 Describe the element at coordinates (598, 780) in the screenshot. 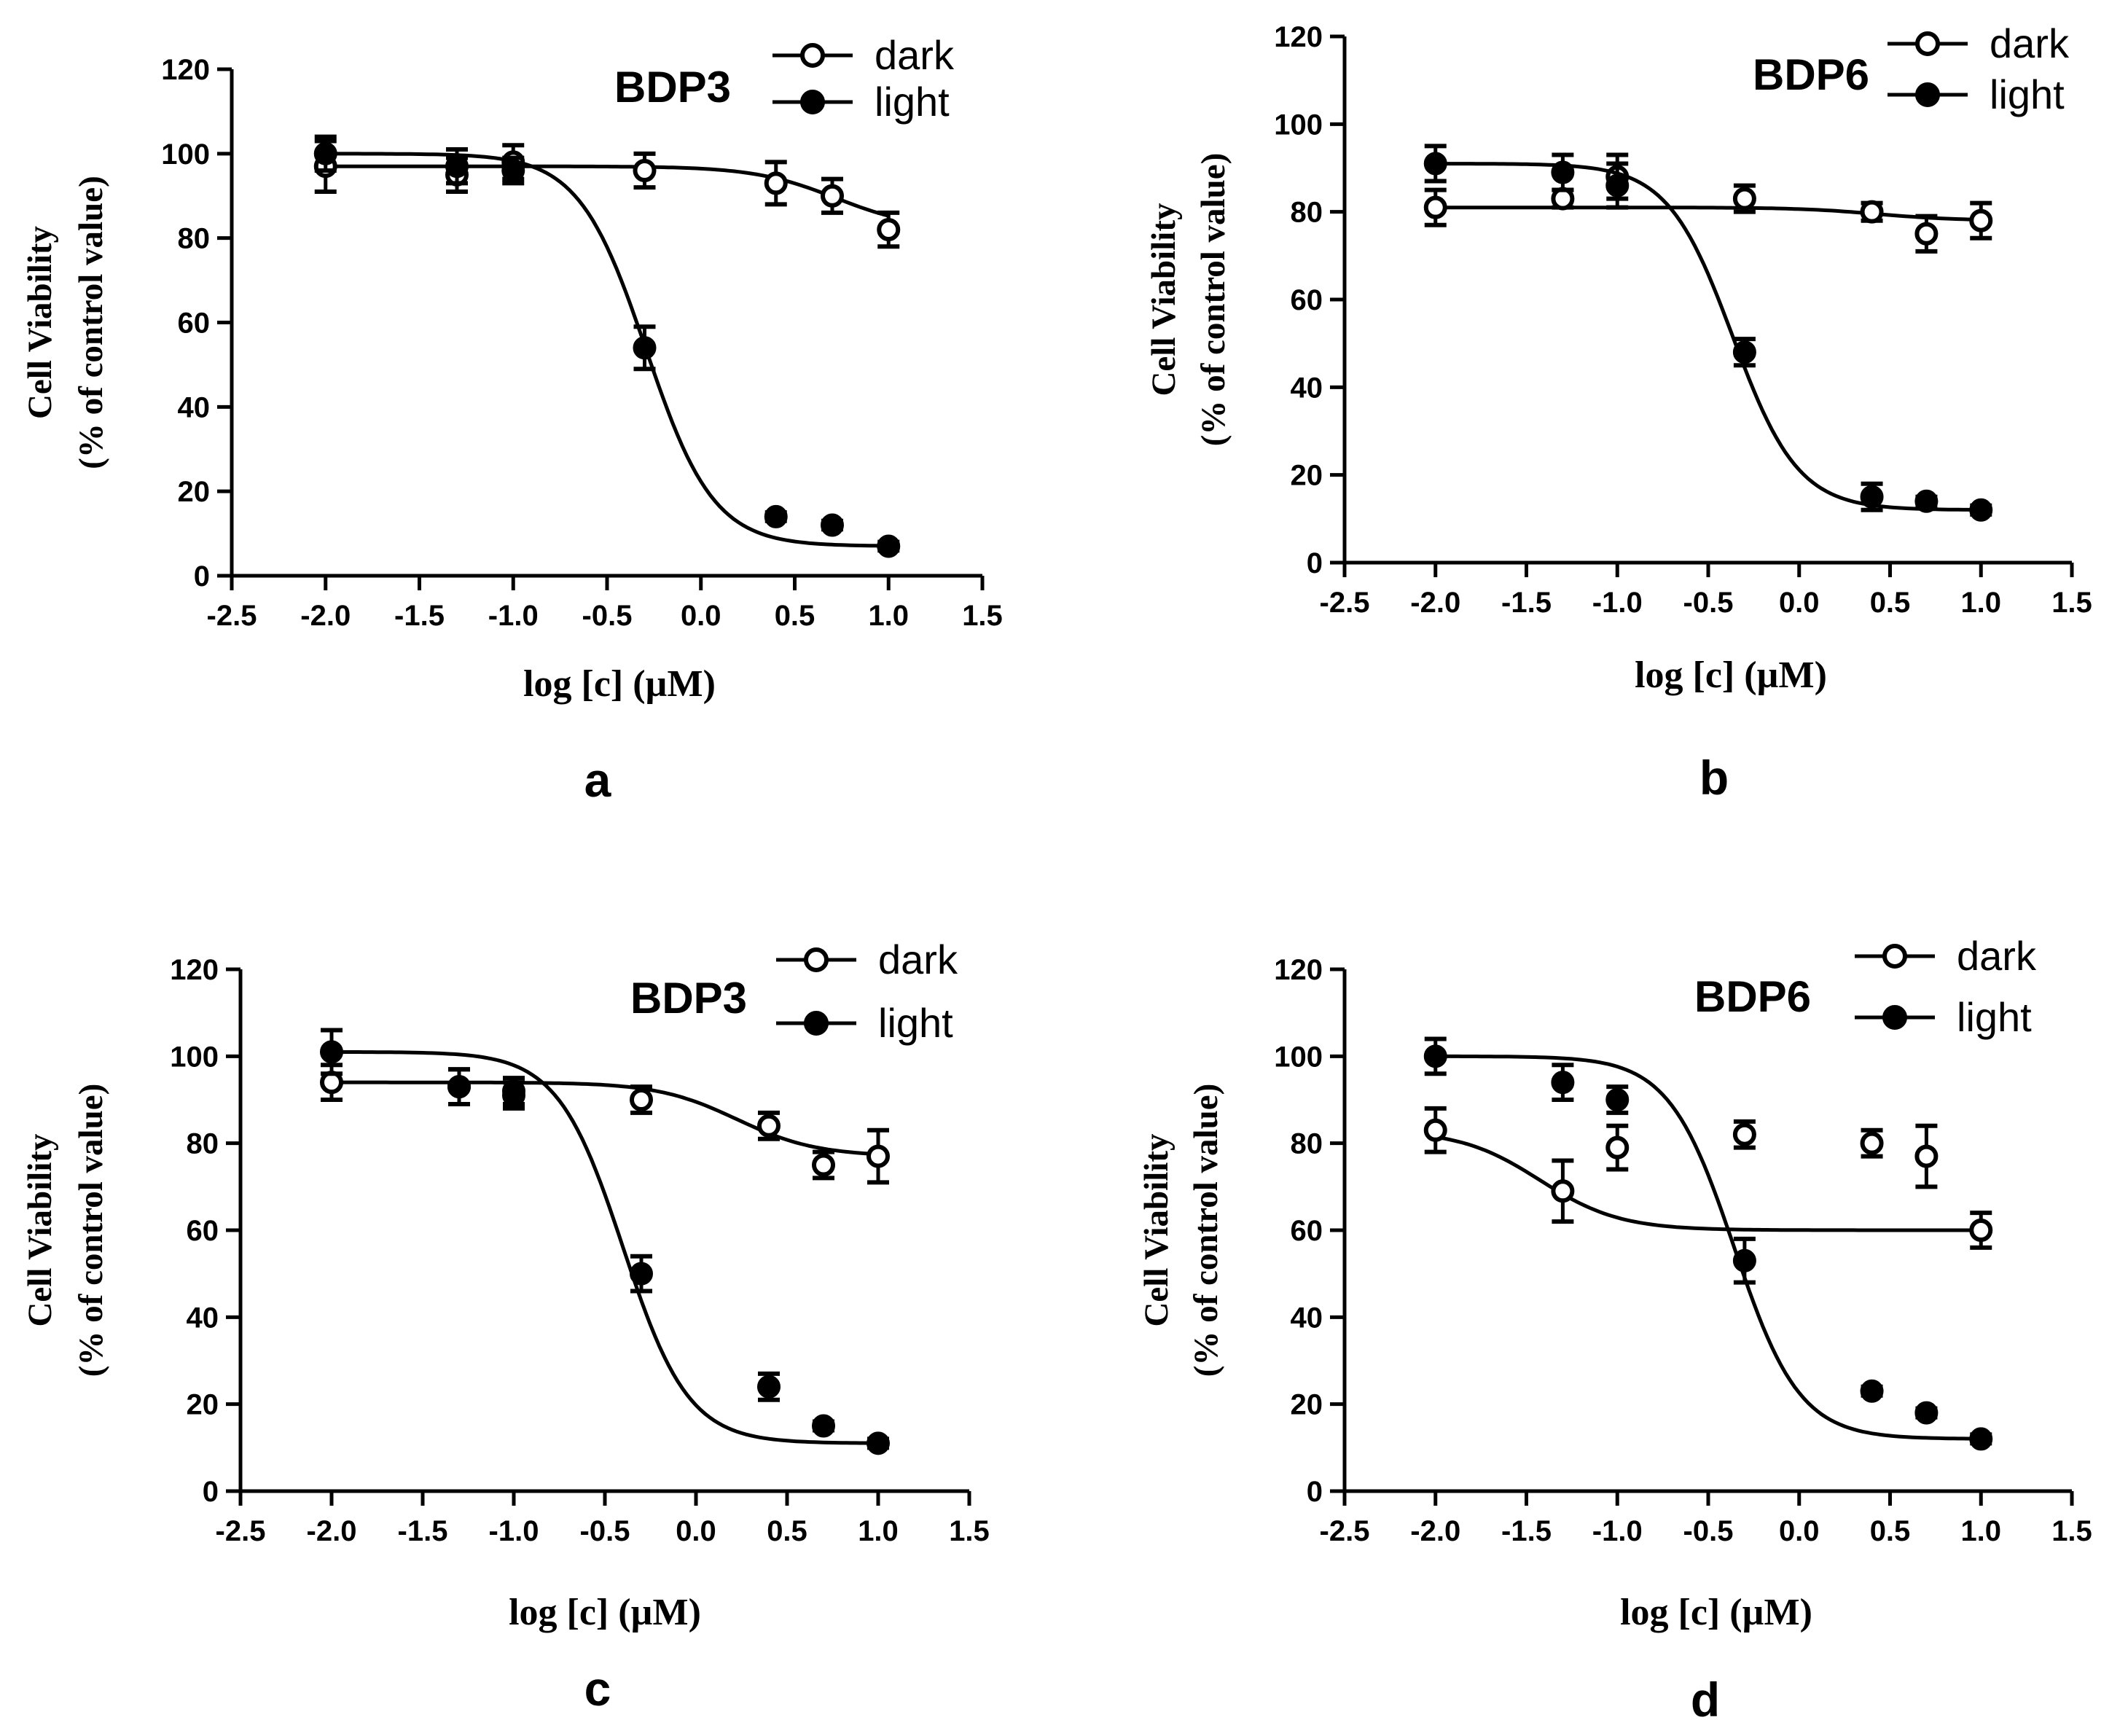

I see `panel-label: a` at that location.